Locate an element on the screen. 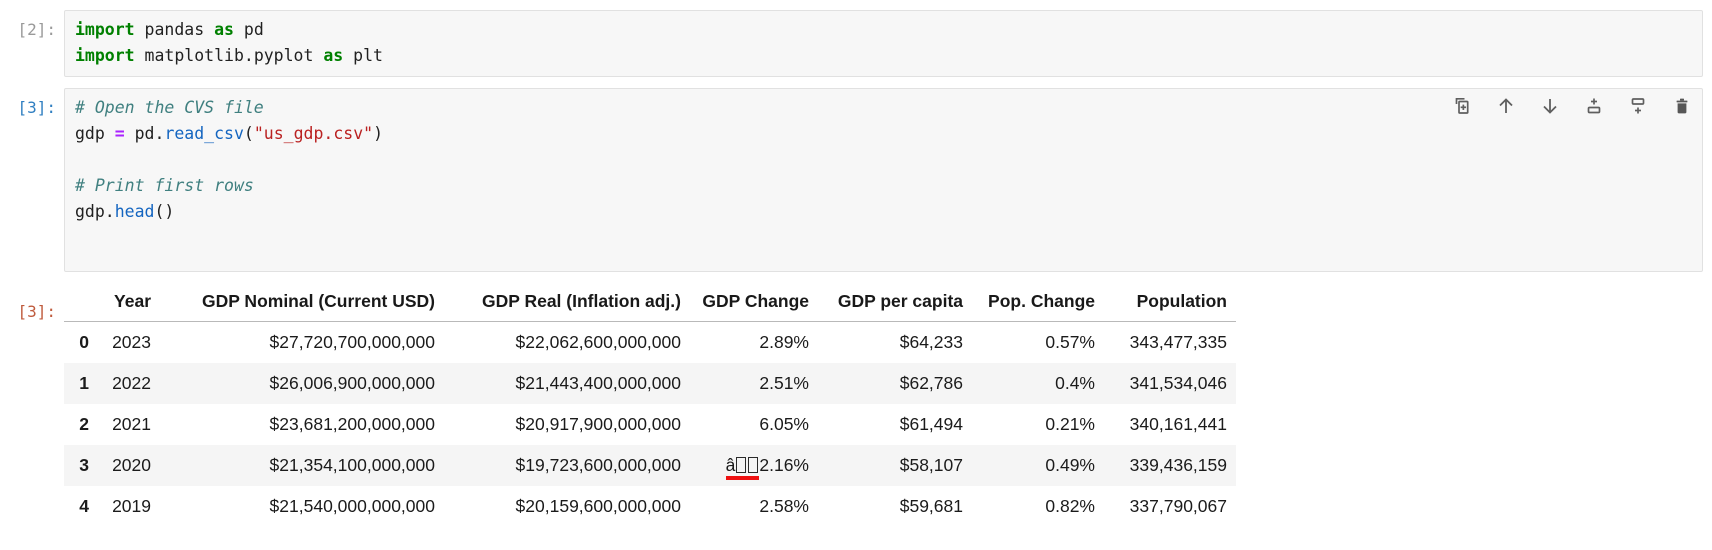  delete-cell-icon is located at coordinates (1682, 106).